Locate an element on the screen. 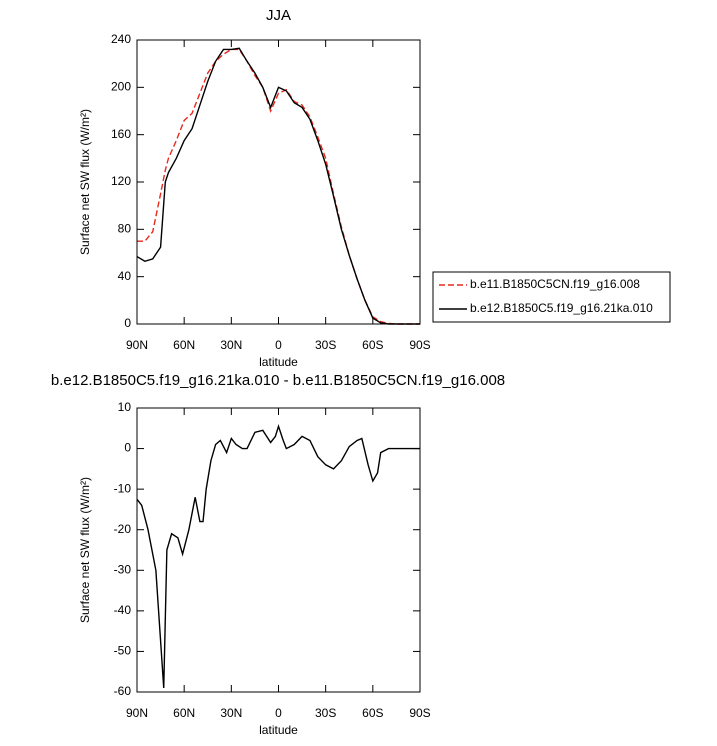 This screenshot has width=717, height=746. legend-box is located at coordinates (551, 297).